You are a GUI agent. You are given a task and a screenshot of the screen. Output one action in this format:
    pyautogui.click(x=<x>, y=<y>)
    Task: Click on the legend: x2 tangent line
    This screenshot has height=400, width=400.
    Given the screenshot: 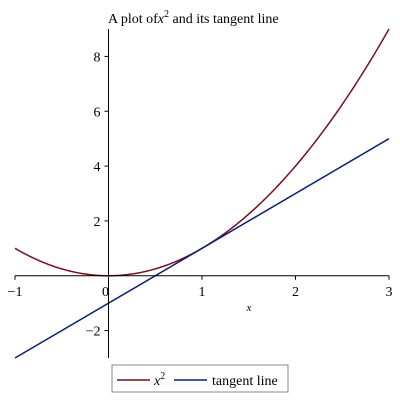 What is the action you would take?
    pyautogui.click(x=200, y=378)
    